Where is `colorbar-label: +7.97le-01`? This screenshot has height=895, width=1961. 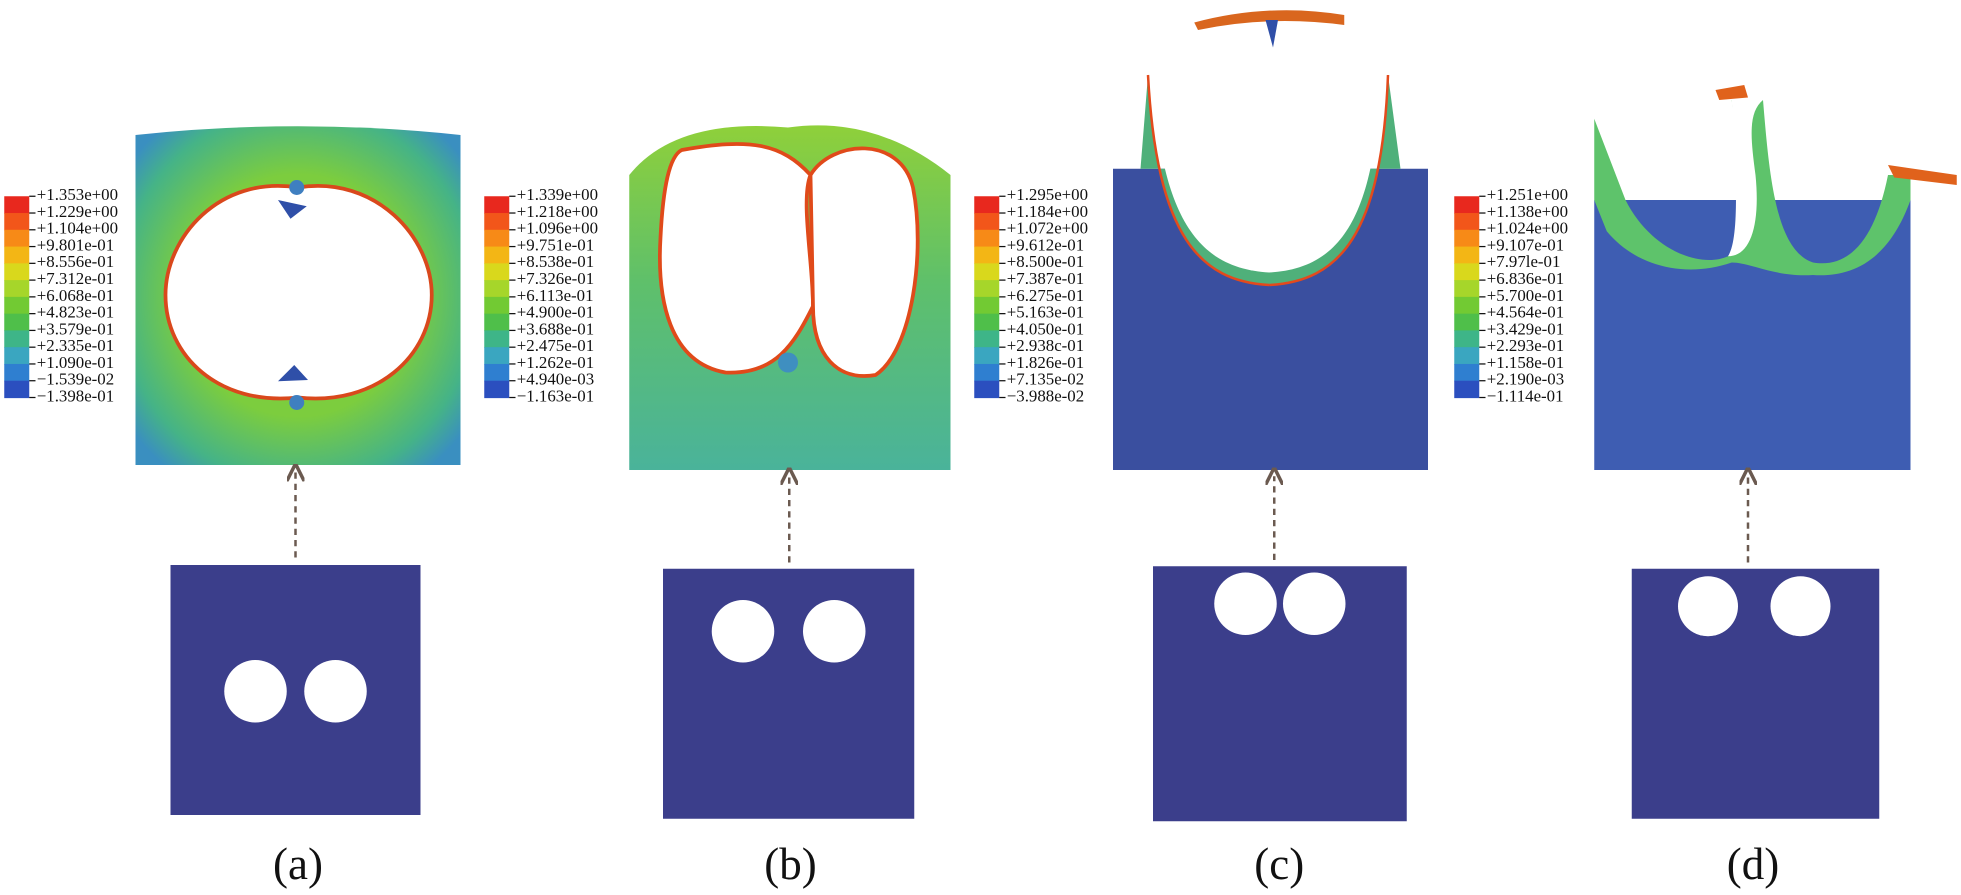
colorbar-label: +7.97le-01 is located at coordinates (1524, 261).